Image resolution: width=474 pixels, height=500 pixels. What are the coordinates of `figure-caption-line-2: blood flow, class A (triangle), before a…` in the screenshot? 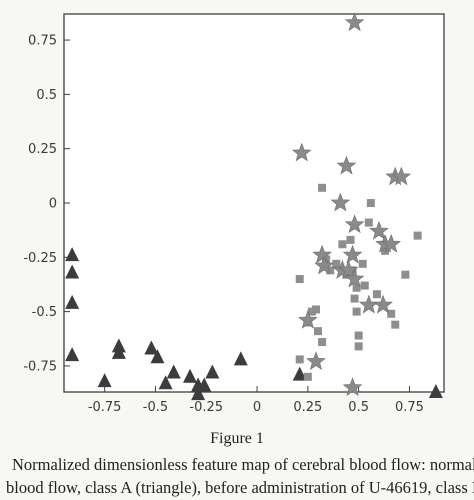 It's located at (240, 488).